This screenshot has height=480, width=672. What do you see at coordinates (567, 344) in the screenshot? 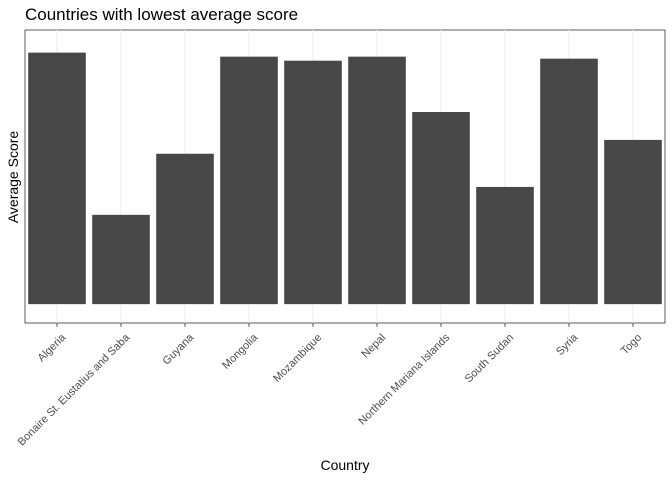
I see `x-tick-label: Syria` at bounding box center [567, 344].